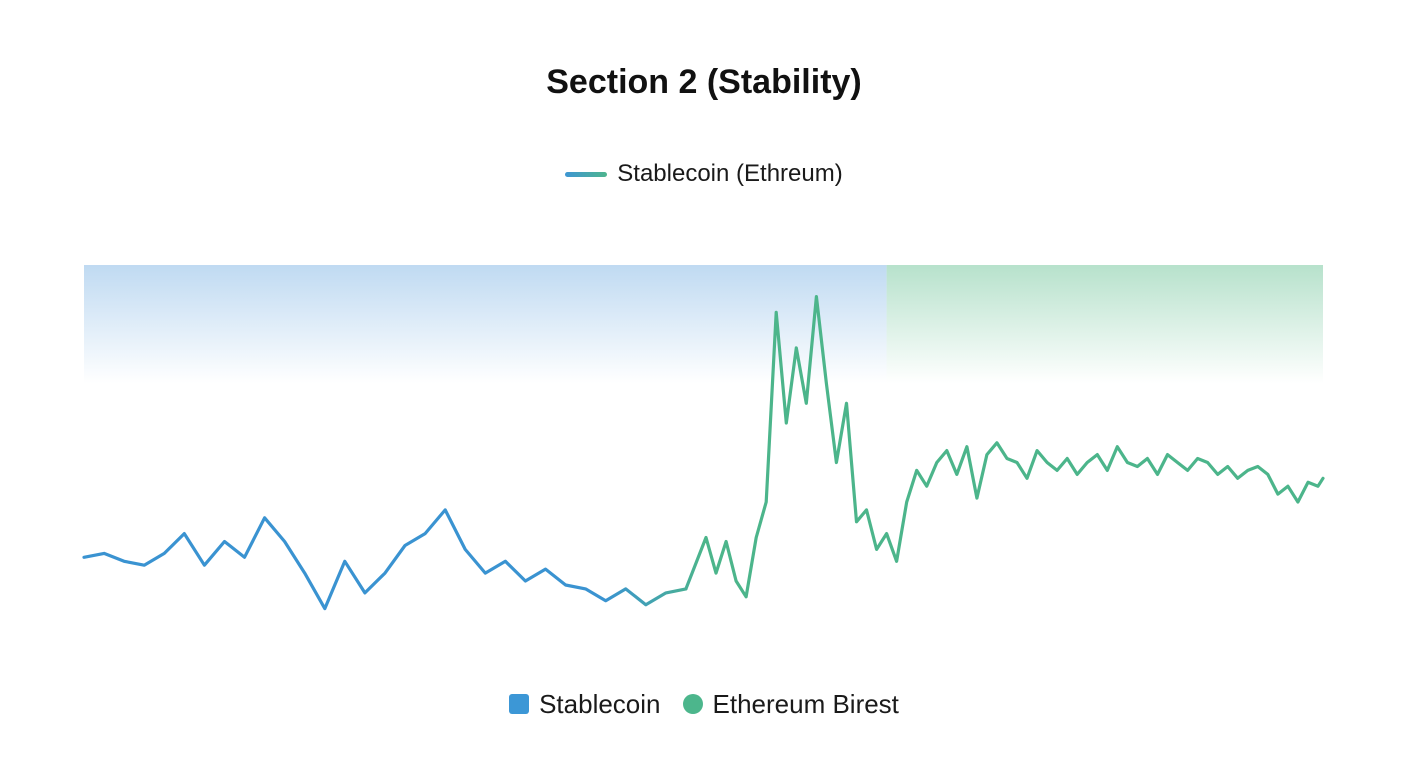  I want to click on bottom-legend: Stablecoin Ethereum Birest, so click(704, 704).